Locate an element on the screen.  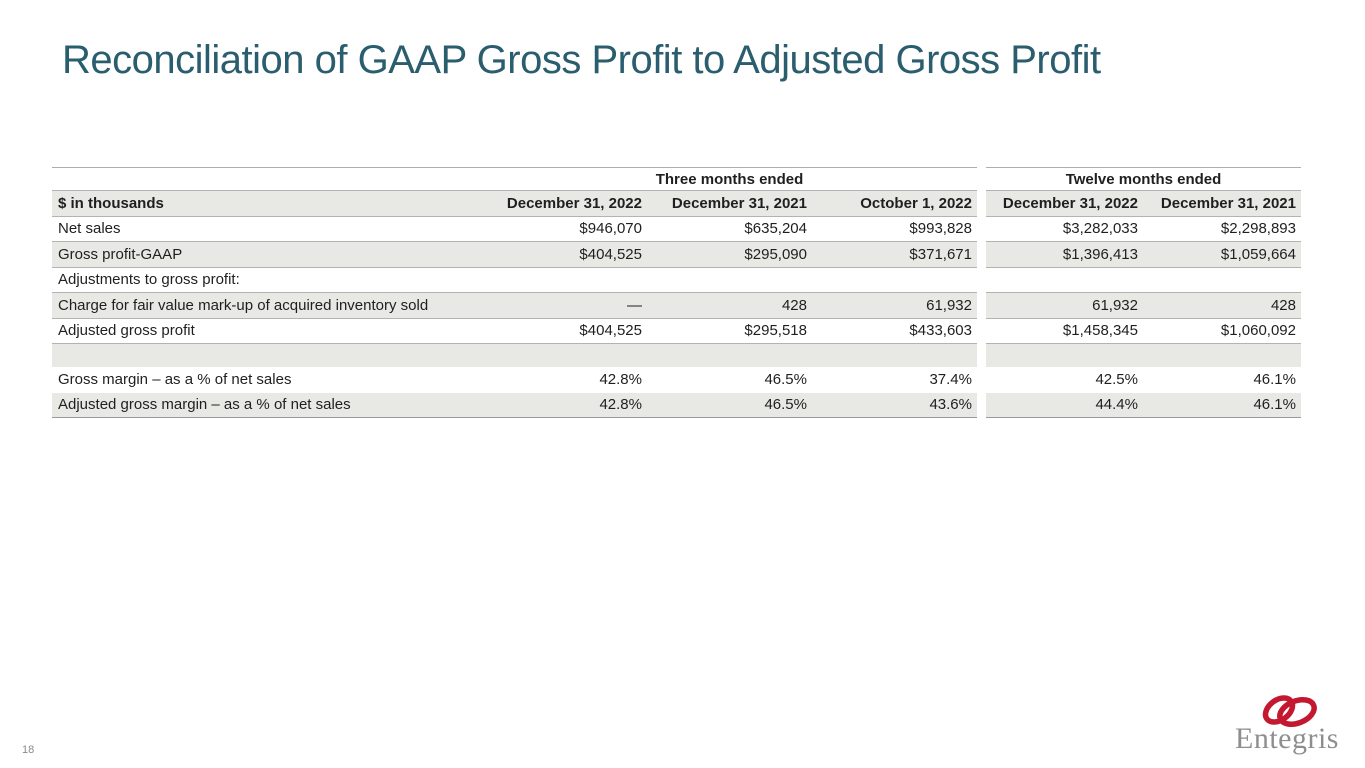
table-row-spacer is located at coordinates (676, 355).